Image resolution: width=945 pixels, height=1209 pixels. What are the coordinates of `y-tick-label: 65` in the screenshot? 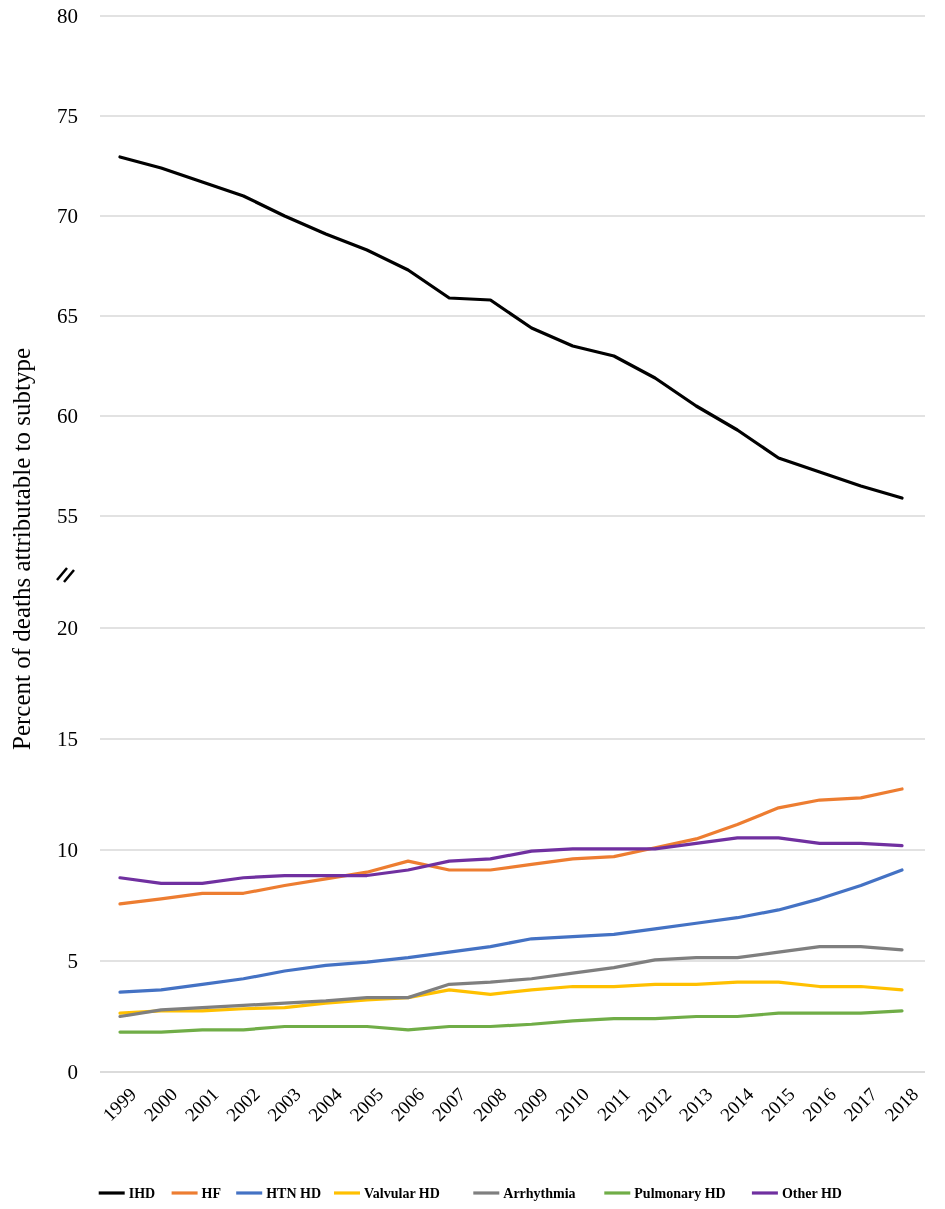 It's located at (67, 316).